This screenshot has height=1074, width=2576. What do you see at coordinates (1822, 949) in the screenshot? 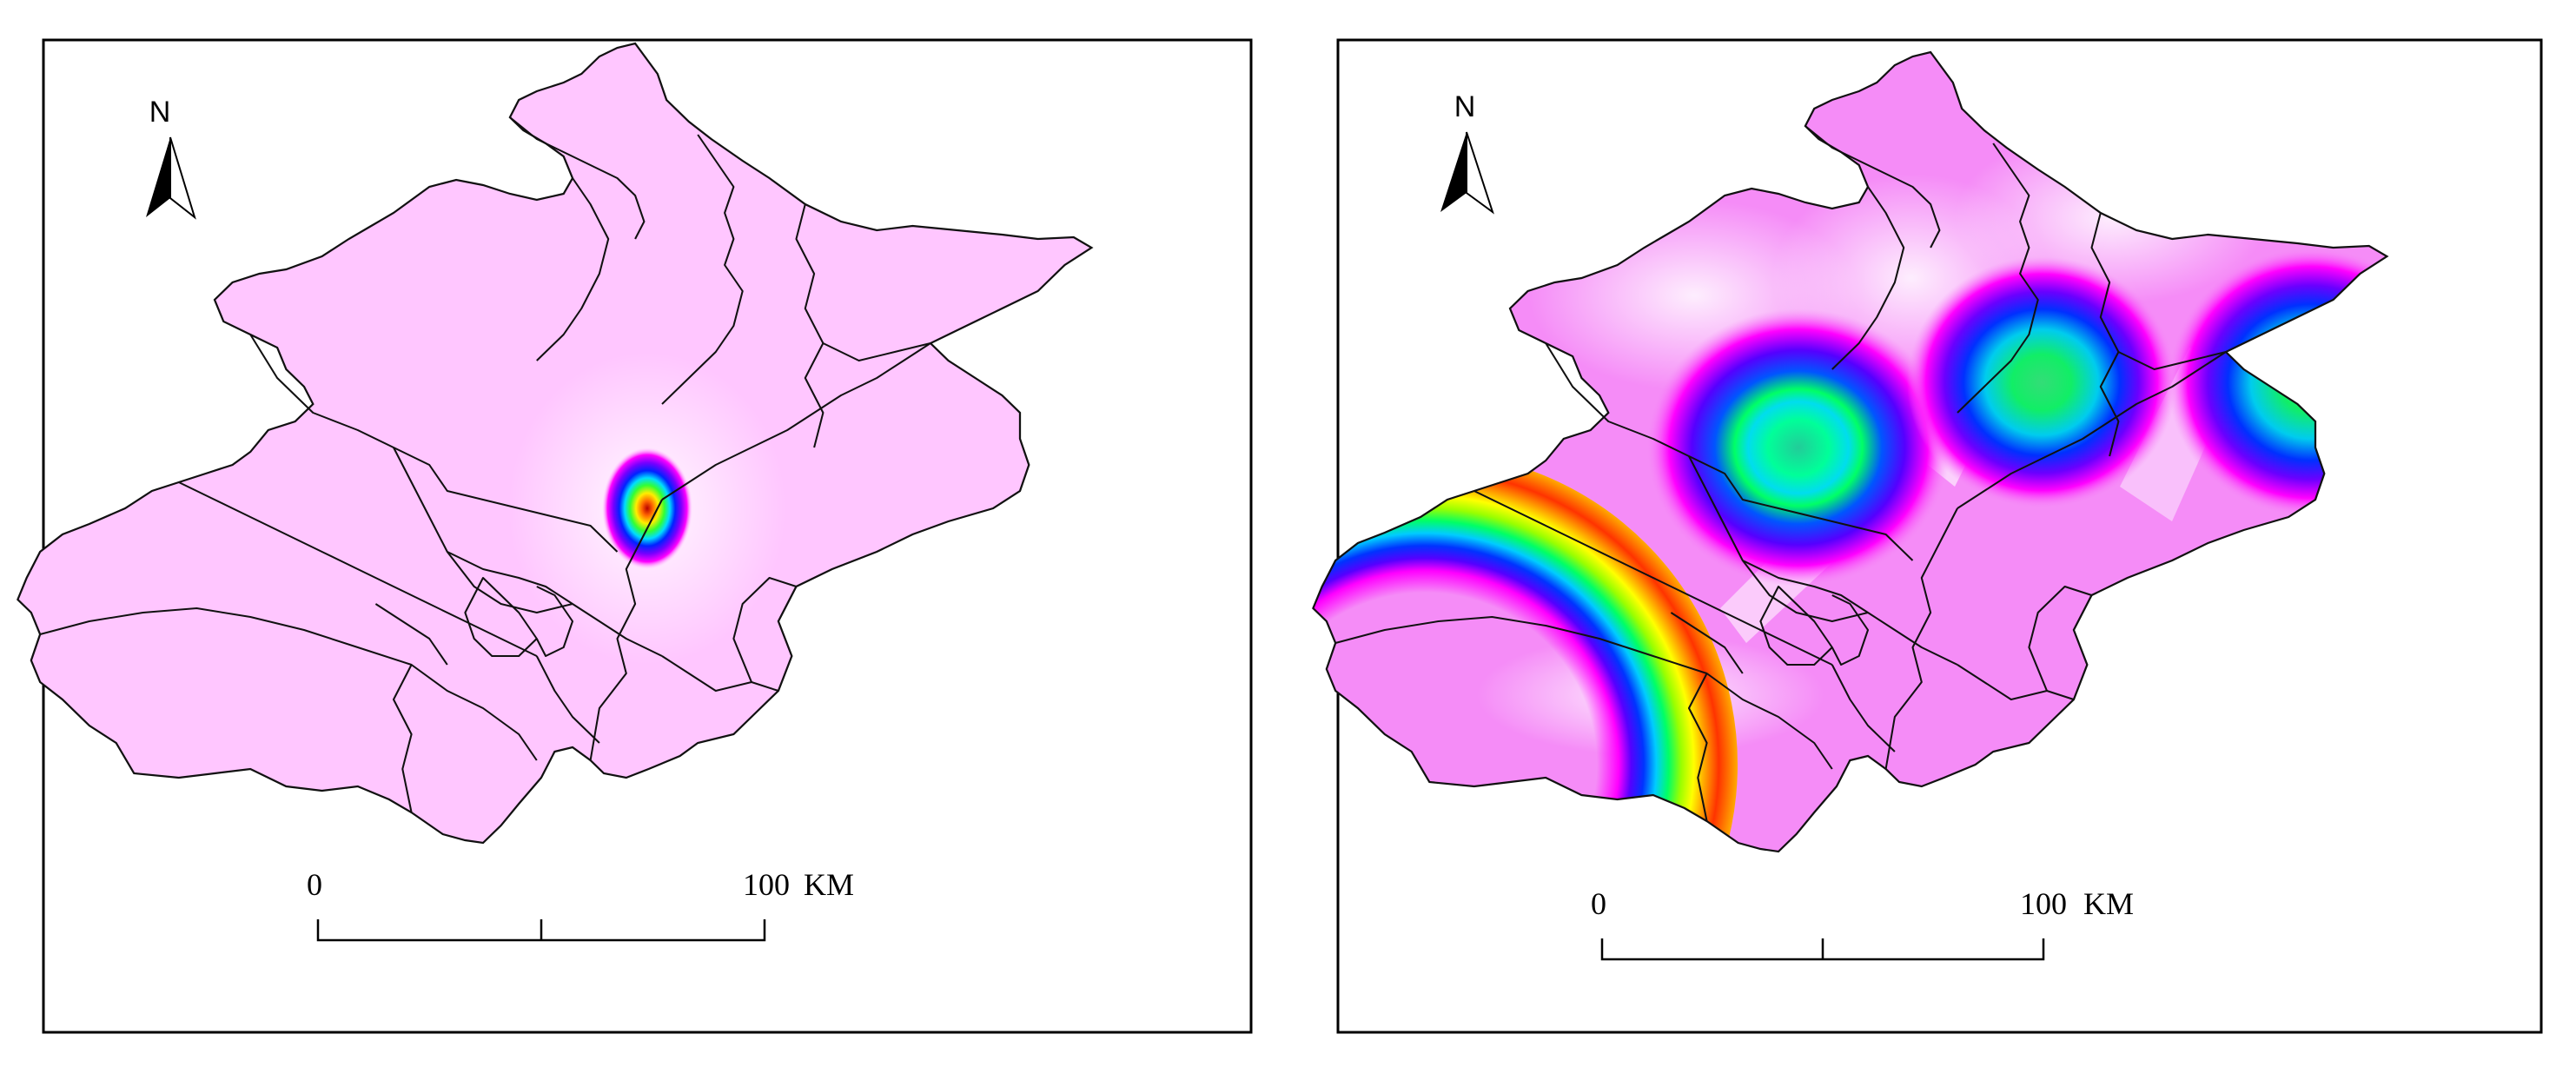
I see `scale-line-right` at bounding box center [1822, 949].